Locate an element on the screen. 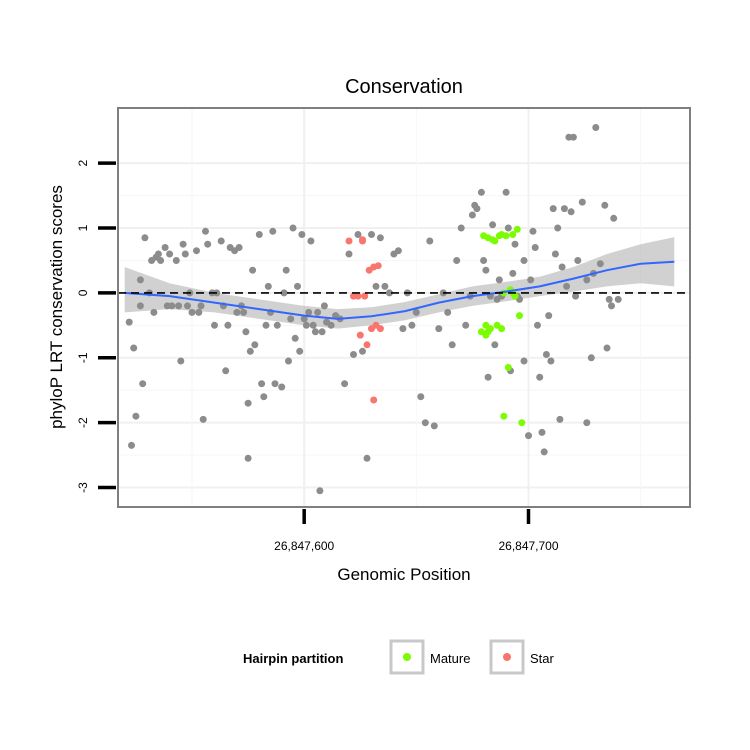 This screenshot has width=750, height=750. legend-key-box is located at coordinates (407, 657).